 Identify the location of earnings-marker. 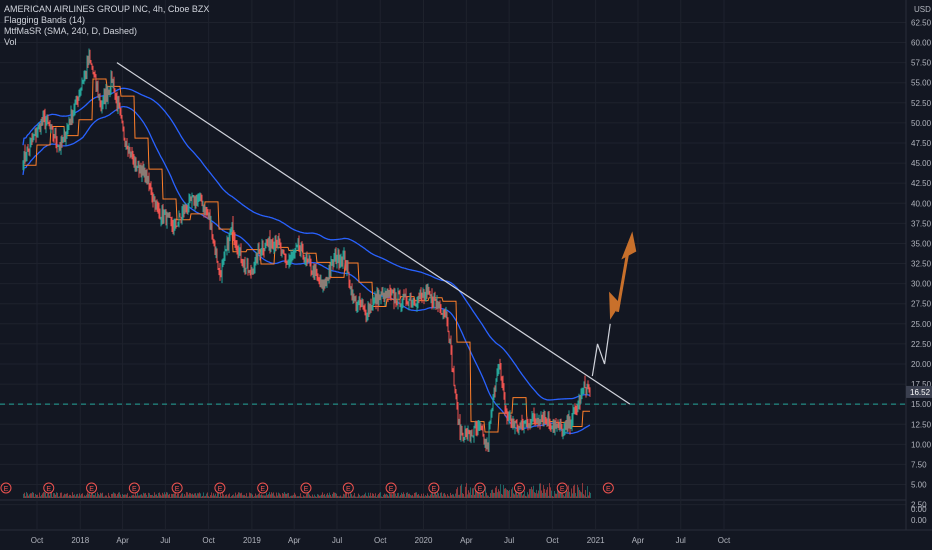
(92, 488).